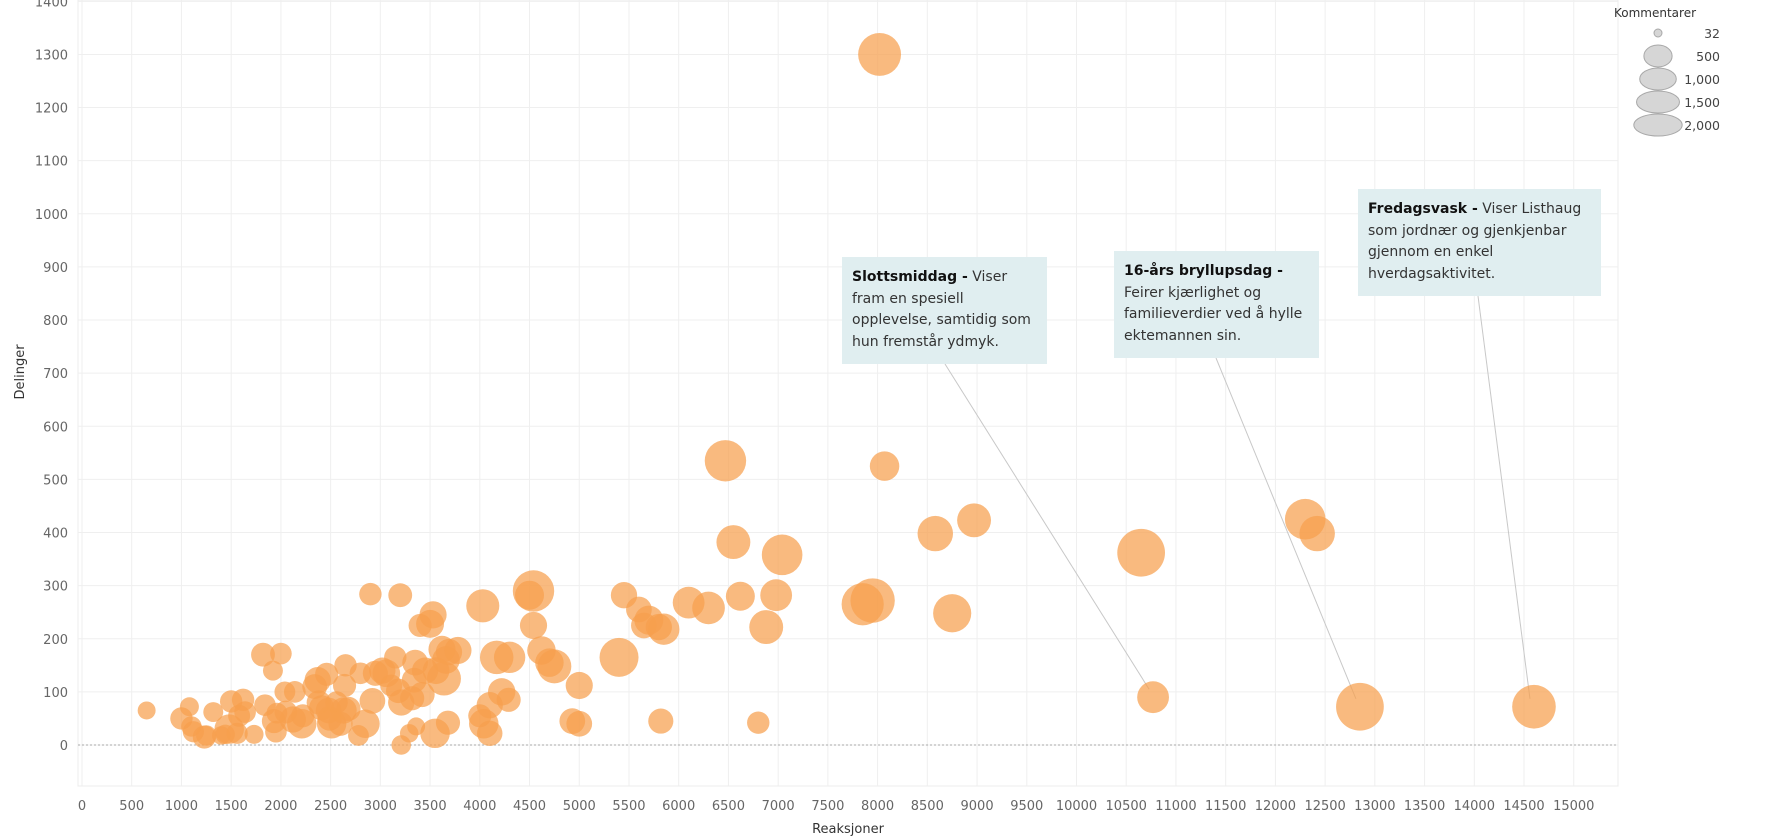  I want to click on legend-size-label: 1,500, so click(1702, 102).